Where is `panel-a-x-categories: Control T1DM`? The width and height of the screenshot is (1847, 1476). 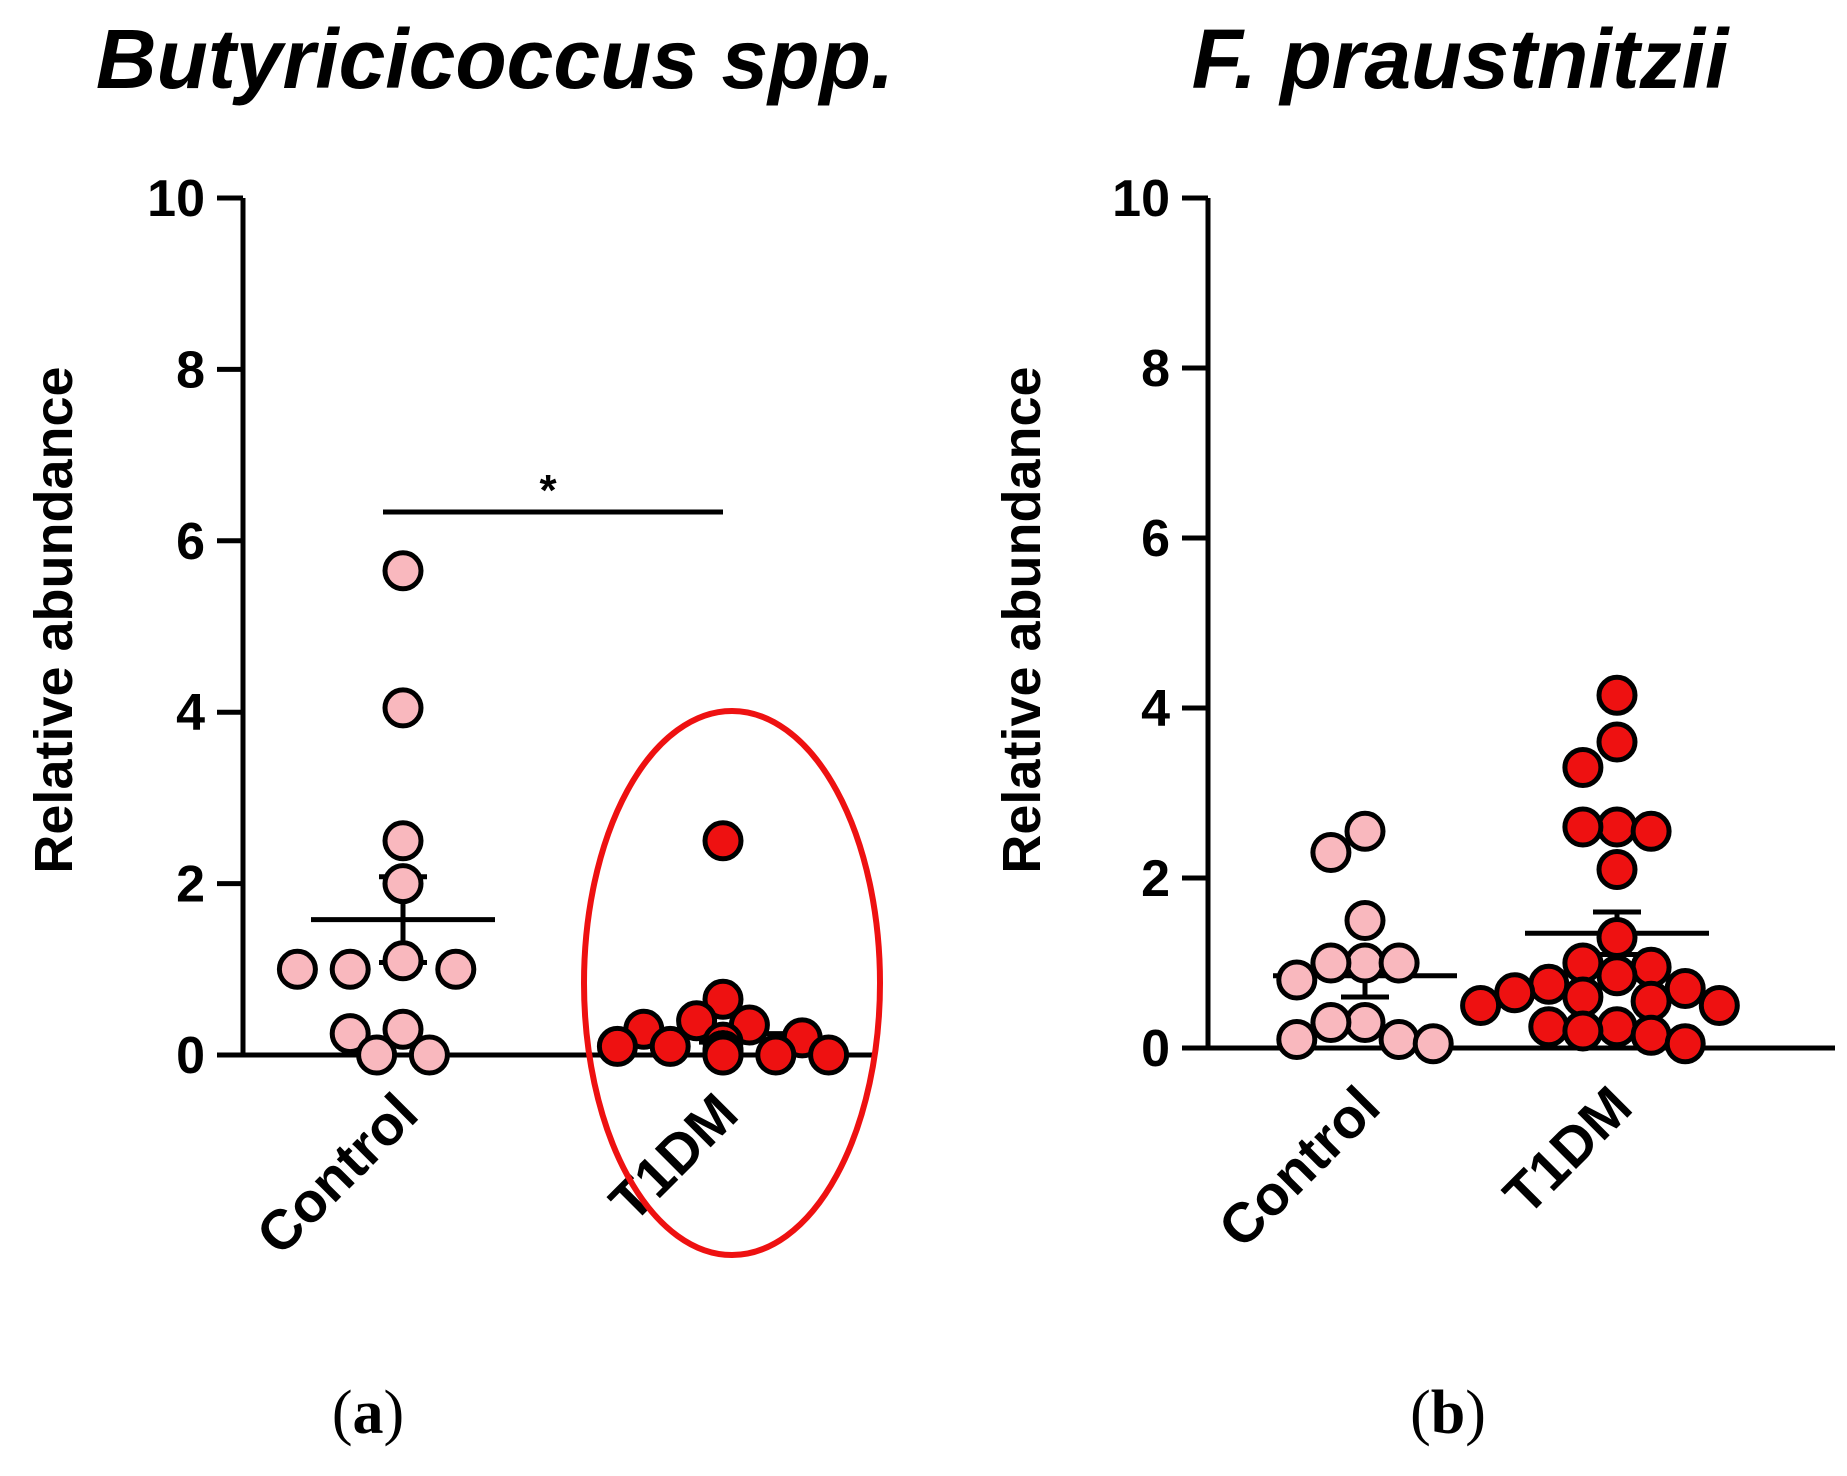 panel-a-x-categories: Control T1DM is located at coordinates (496, 1173).